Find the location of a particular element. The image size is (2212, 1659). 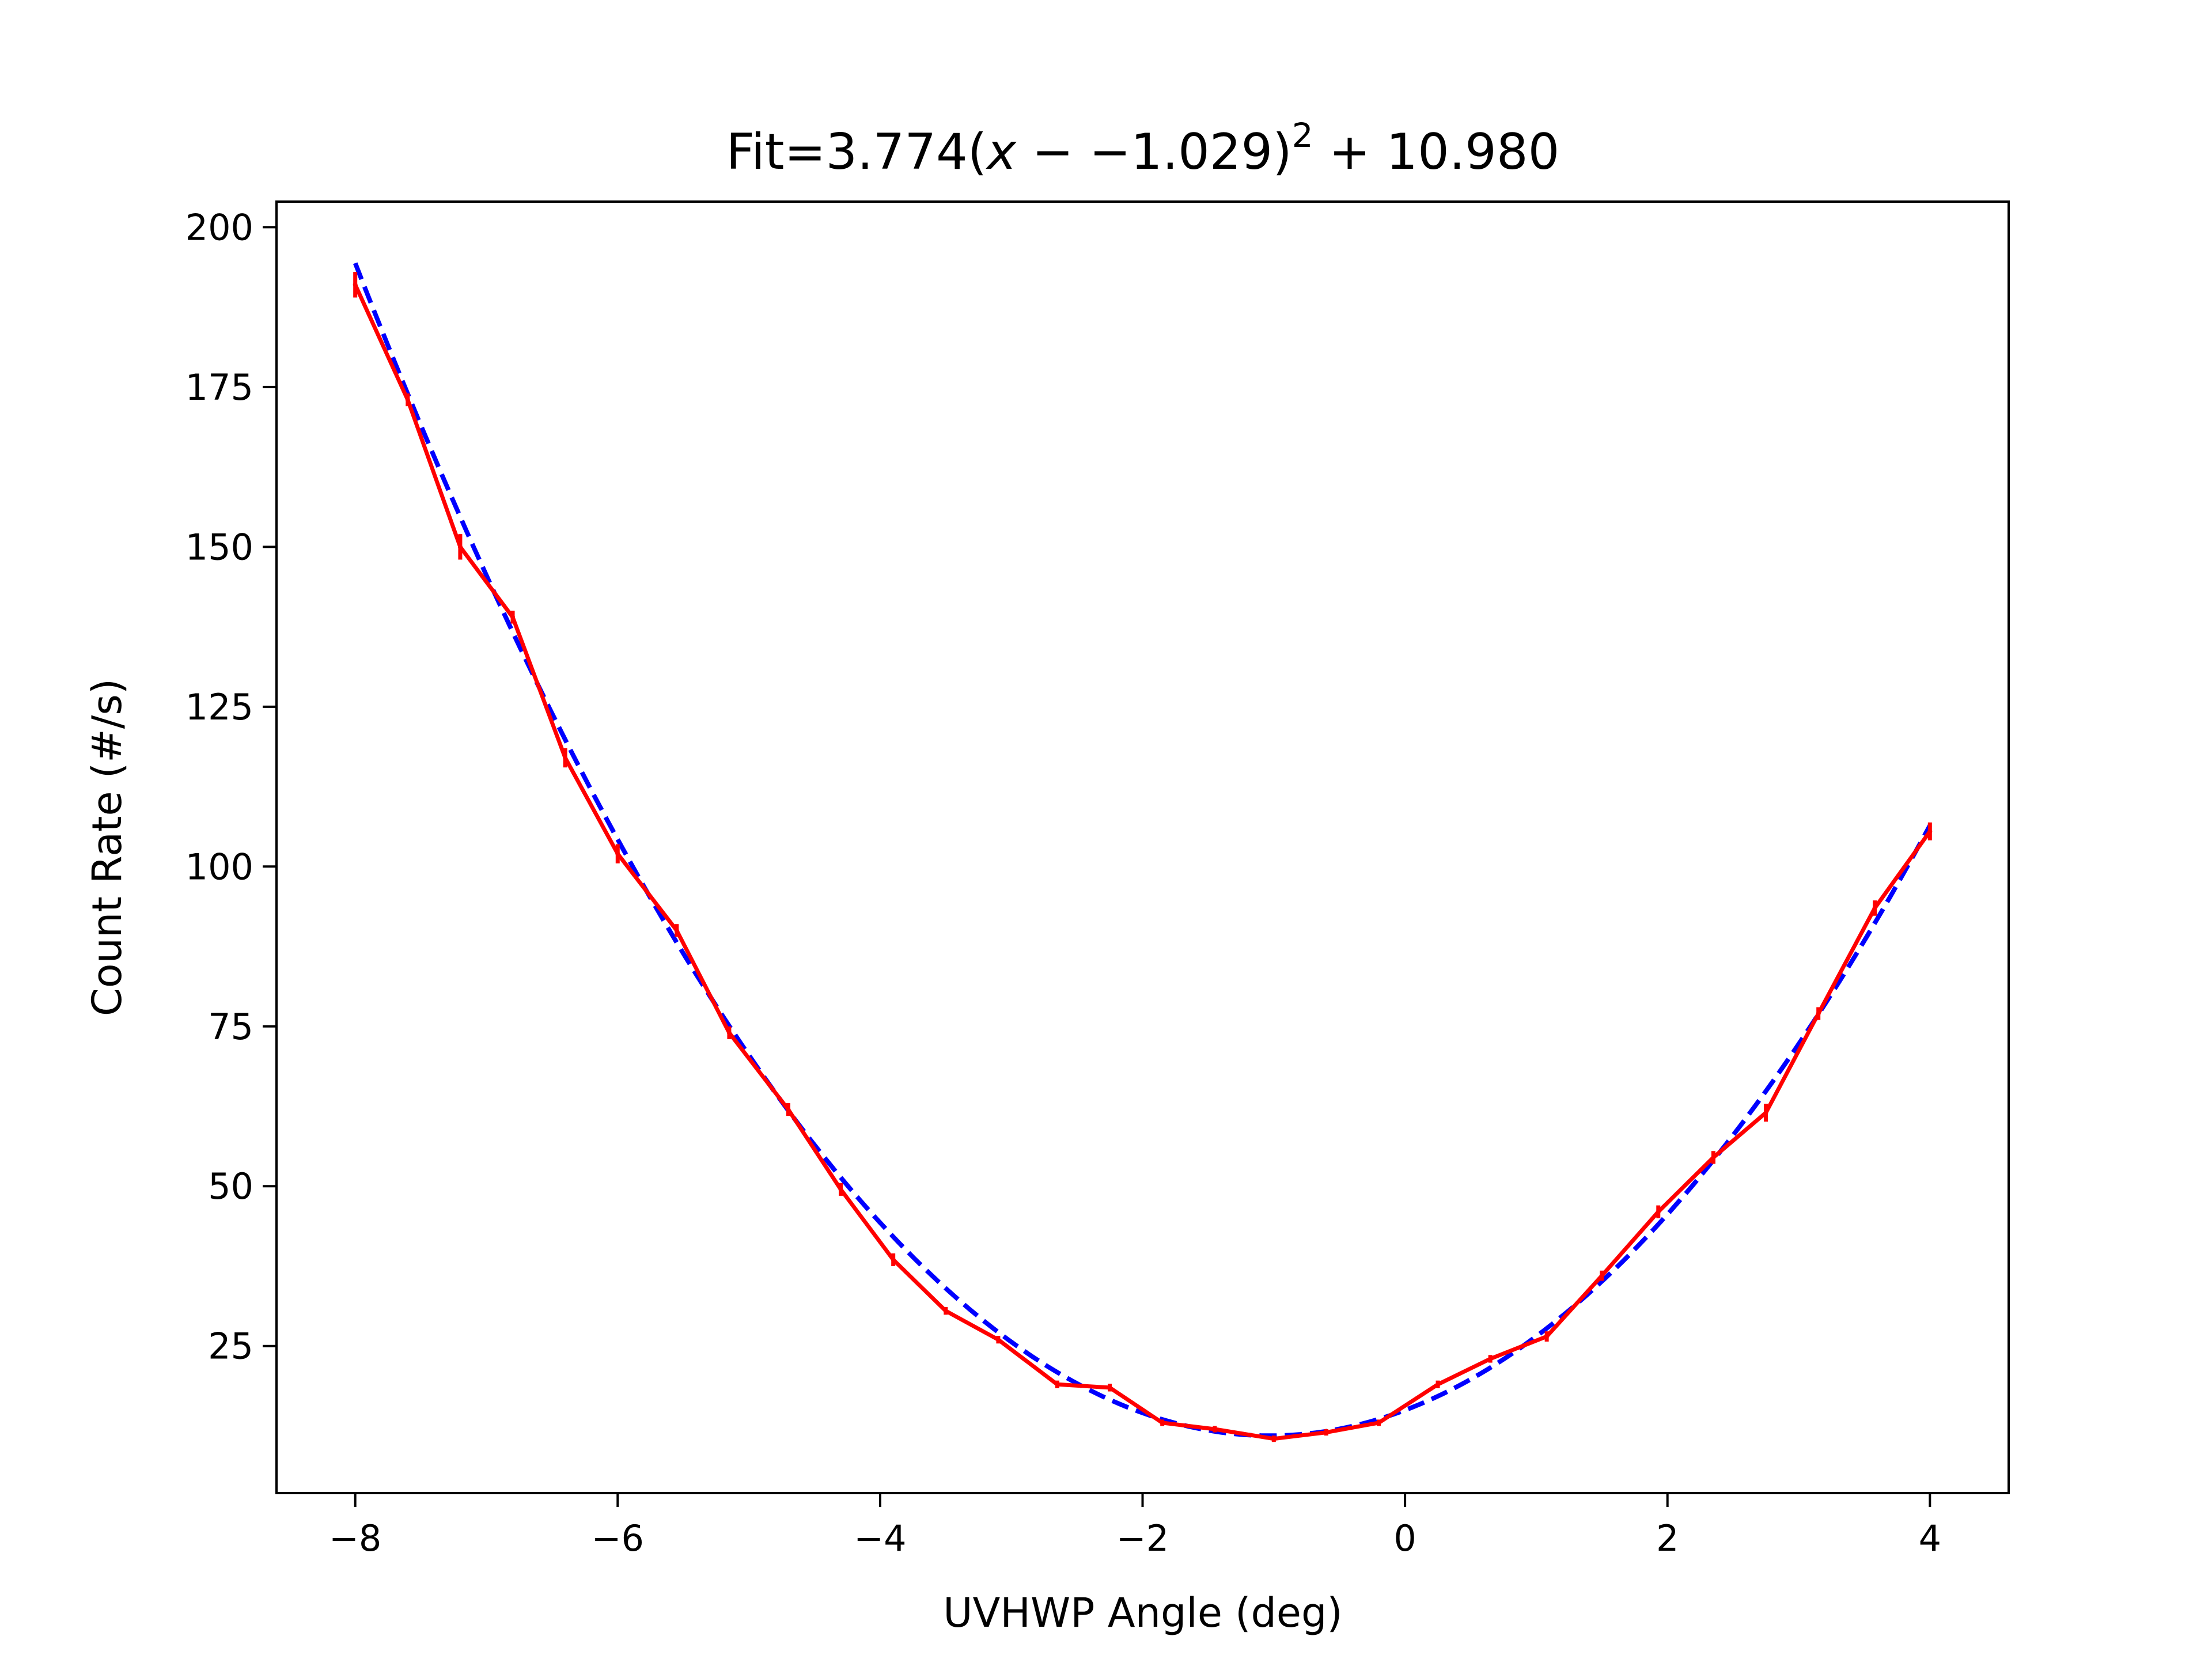

x-tick-label: −2 is located at coordinates (1142, 1538).